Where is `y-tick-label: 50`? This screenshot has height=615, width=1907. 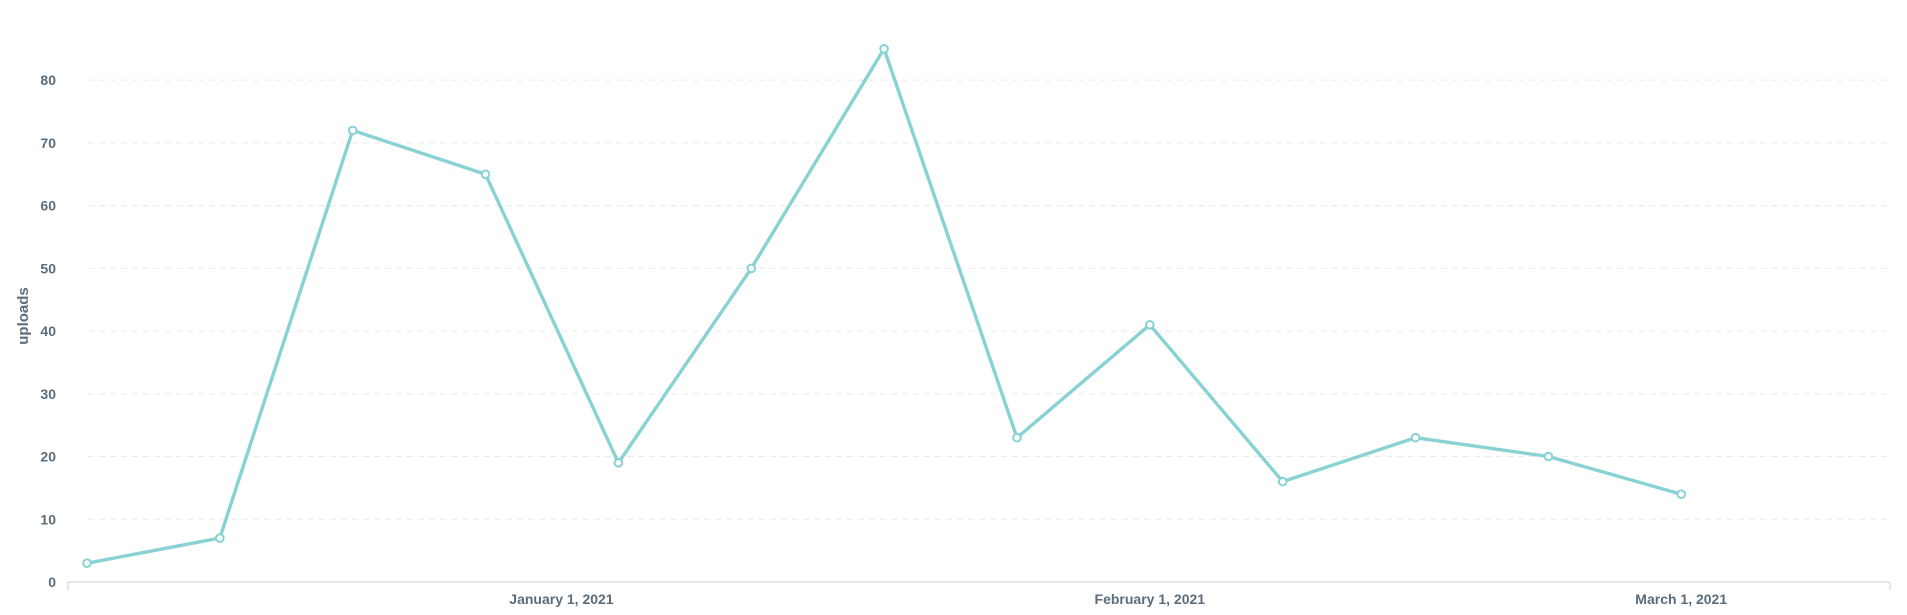 y-tick-label: 50 is located at coordinates (48, 268).